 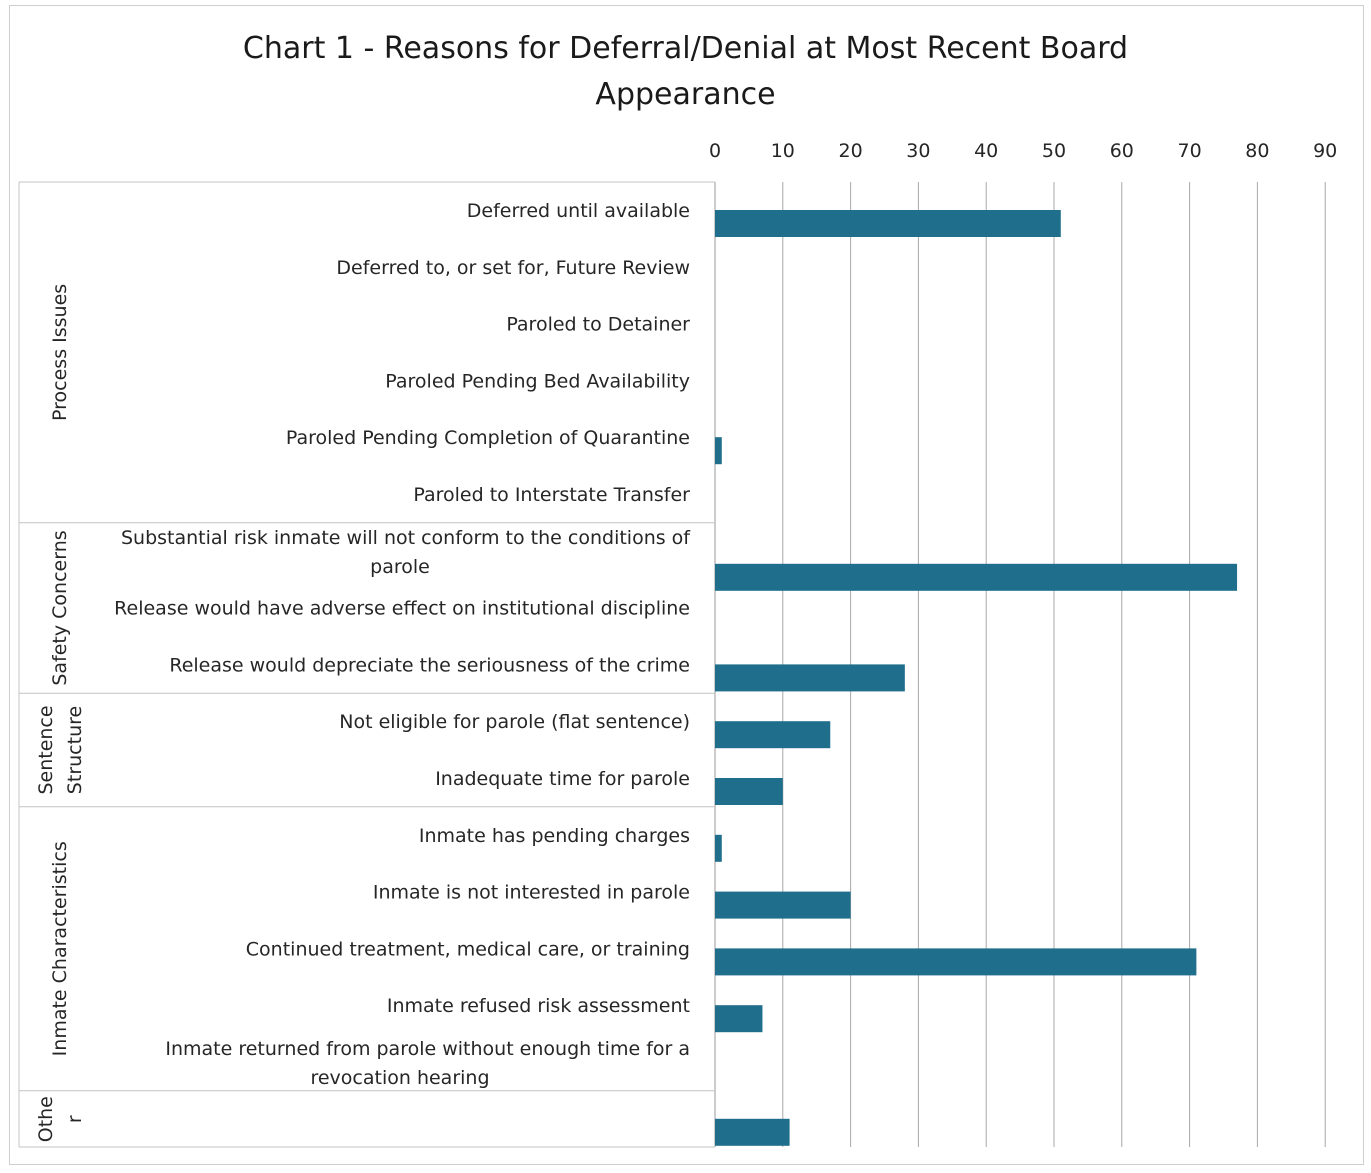 What do you see at coordinates (488, 438) in the screenshot?
I see `category-label: Paroled Pending Completion of Quarantine` at bounding box center [488, 438].